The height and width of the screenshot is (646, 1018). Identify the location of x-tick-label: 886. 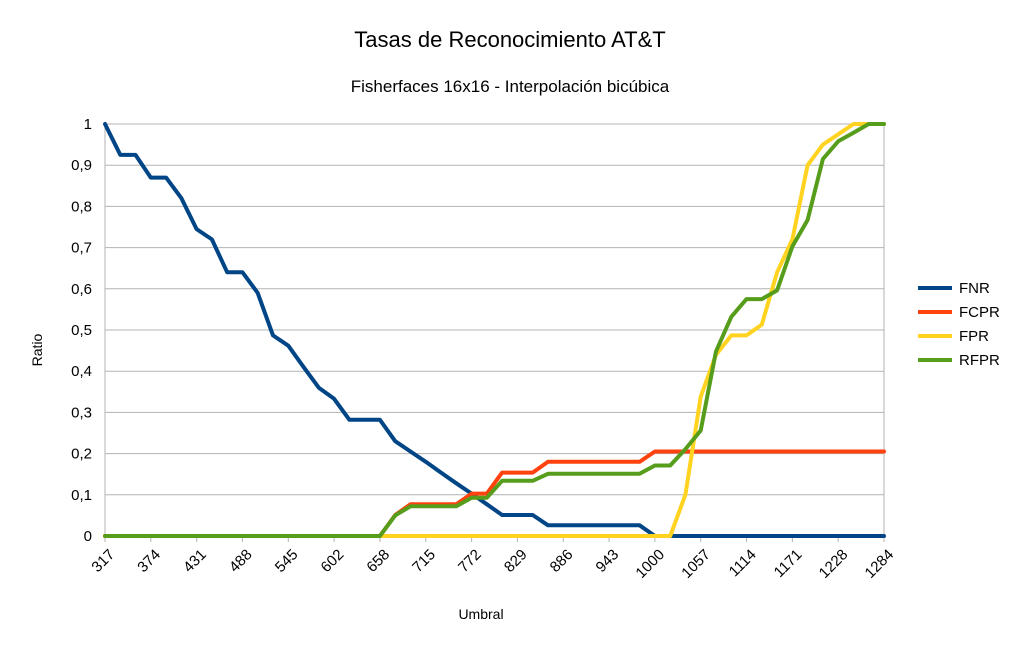
(562, 561).